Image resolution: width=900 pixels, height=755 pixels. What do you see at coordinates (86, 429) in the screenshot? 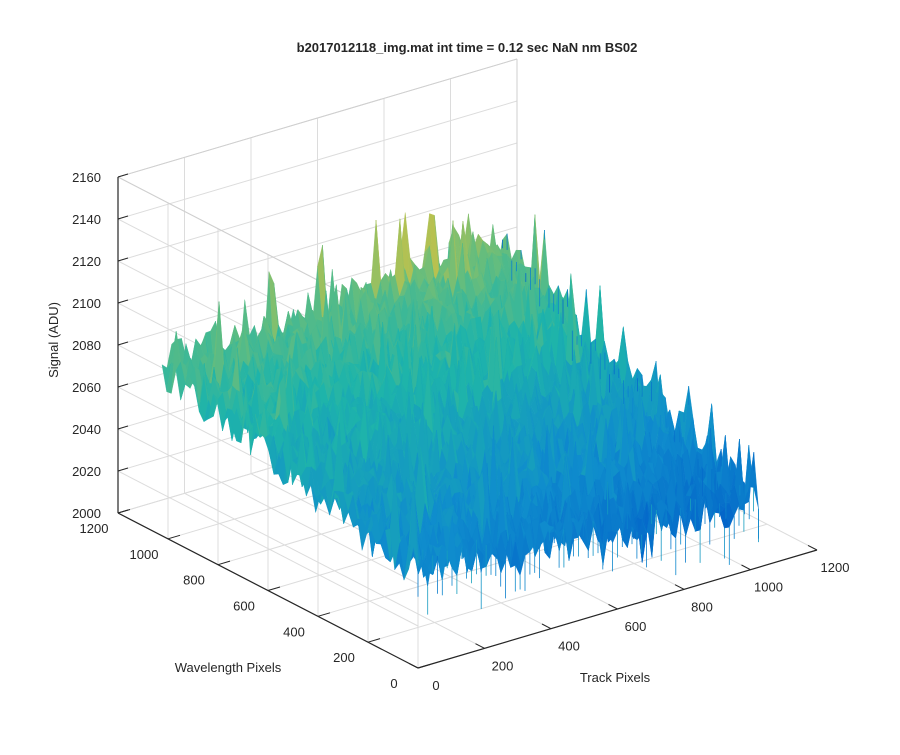
I see `z-tick-label: 2040` at bounding box center [86, 429].